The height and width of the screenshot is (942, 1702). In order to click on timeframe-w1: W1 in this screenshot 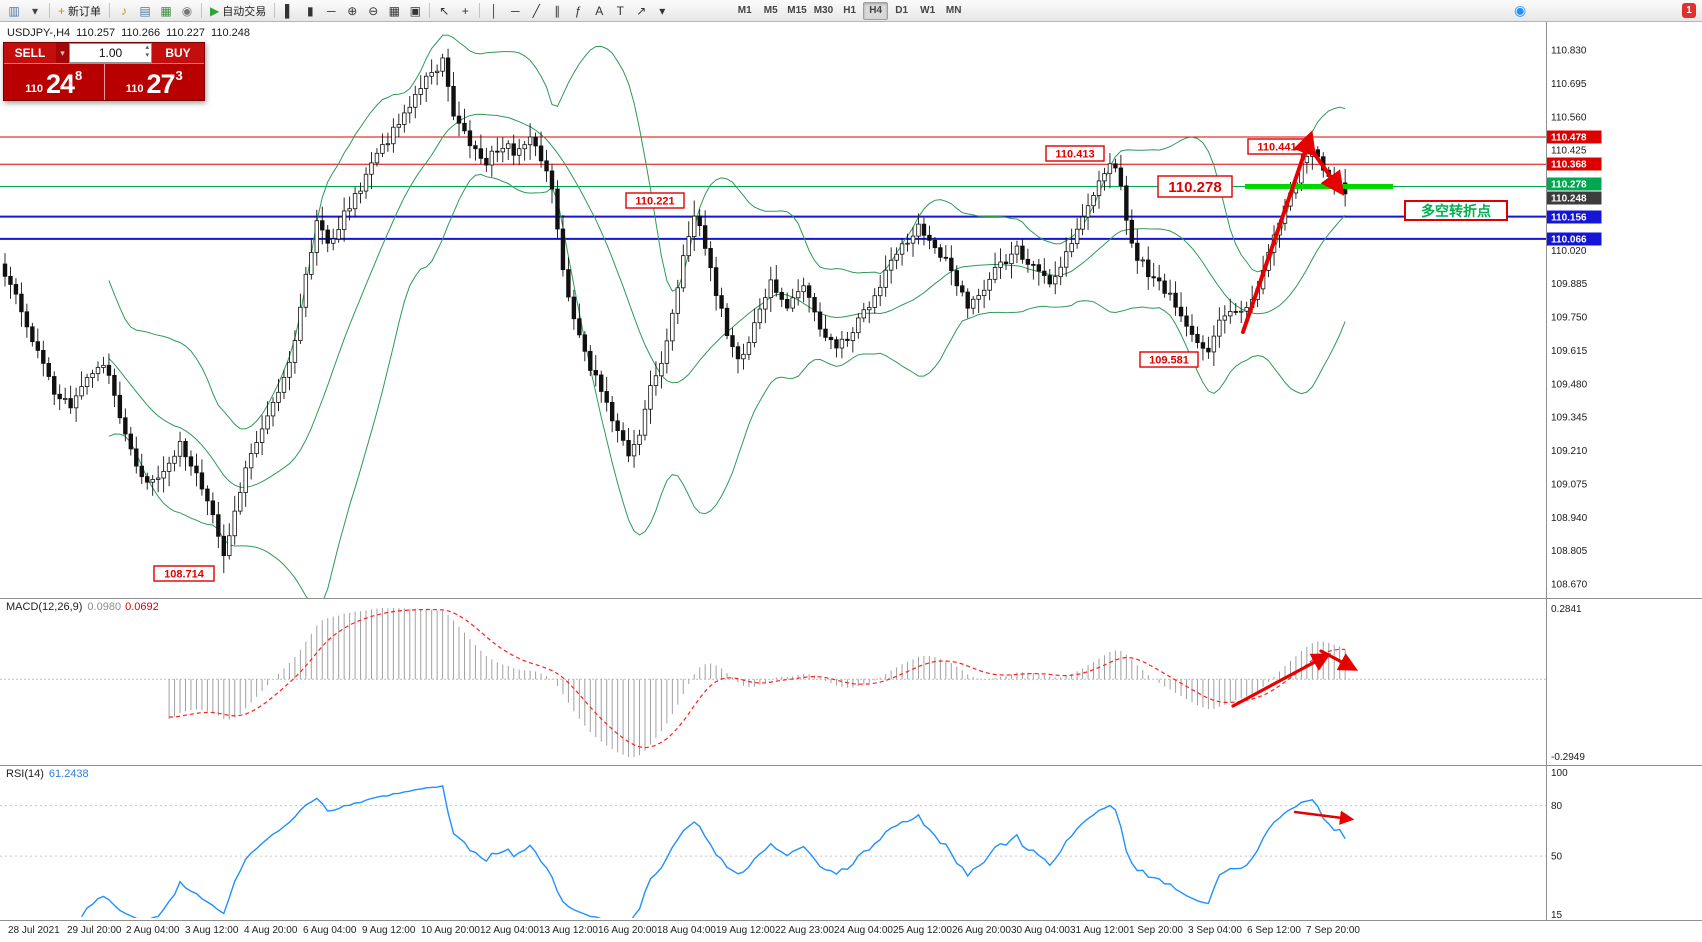, I will do `click(928, 10)`.